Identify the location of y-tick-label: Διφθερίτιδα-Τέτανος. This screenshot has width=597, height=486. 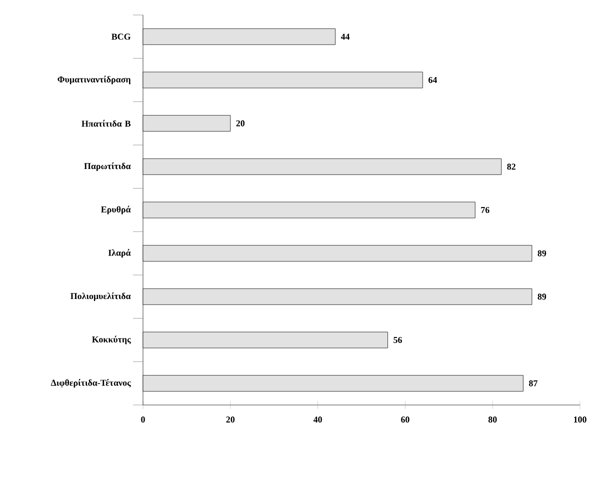
(90, 383).